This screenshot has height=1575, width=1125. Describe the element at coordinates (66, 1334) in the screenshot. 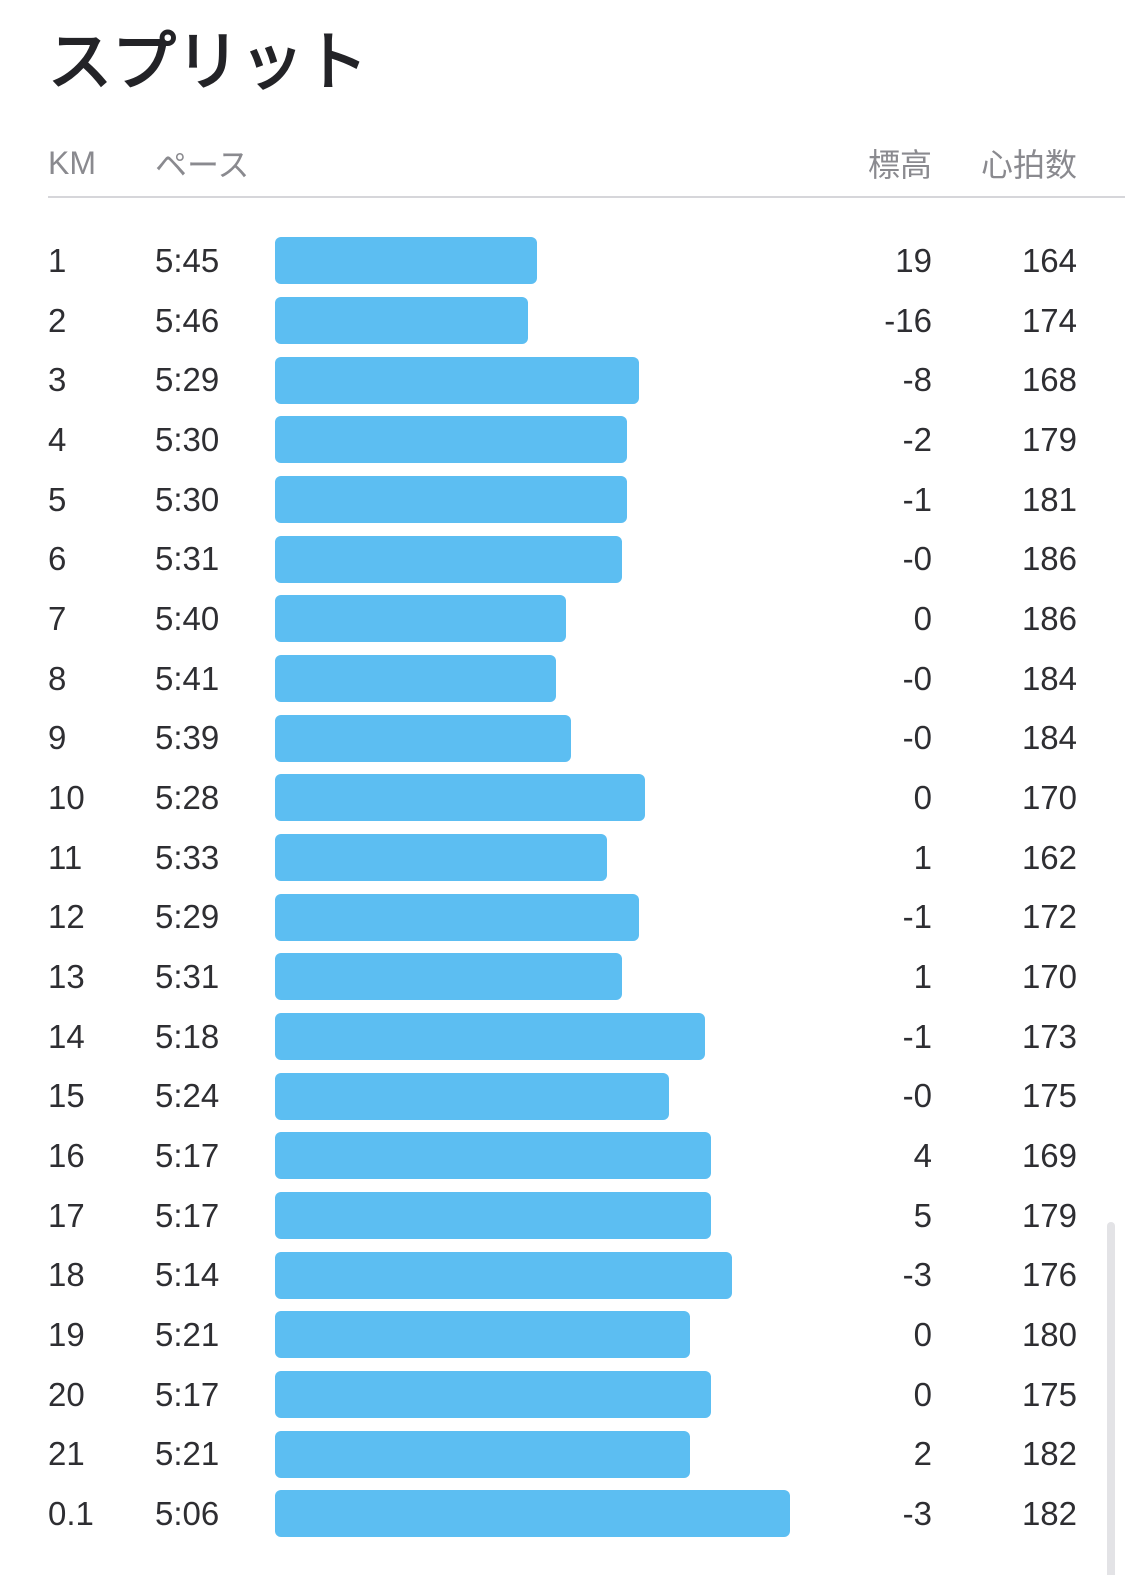

I see `split-km: 19` at that location.